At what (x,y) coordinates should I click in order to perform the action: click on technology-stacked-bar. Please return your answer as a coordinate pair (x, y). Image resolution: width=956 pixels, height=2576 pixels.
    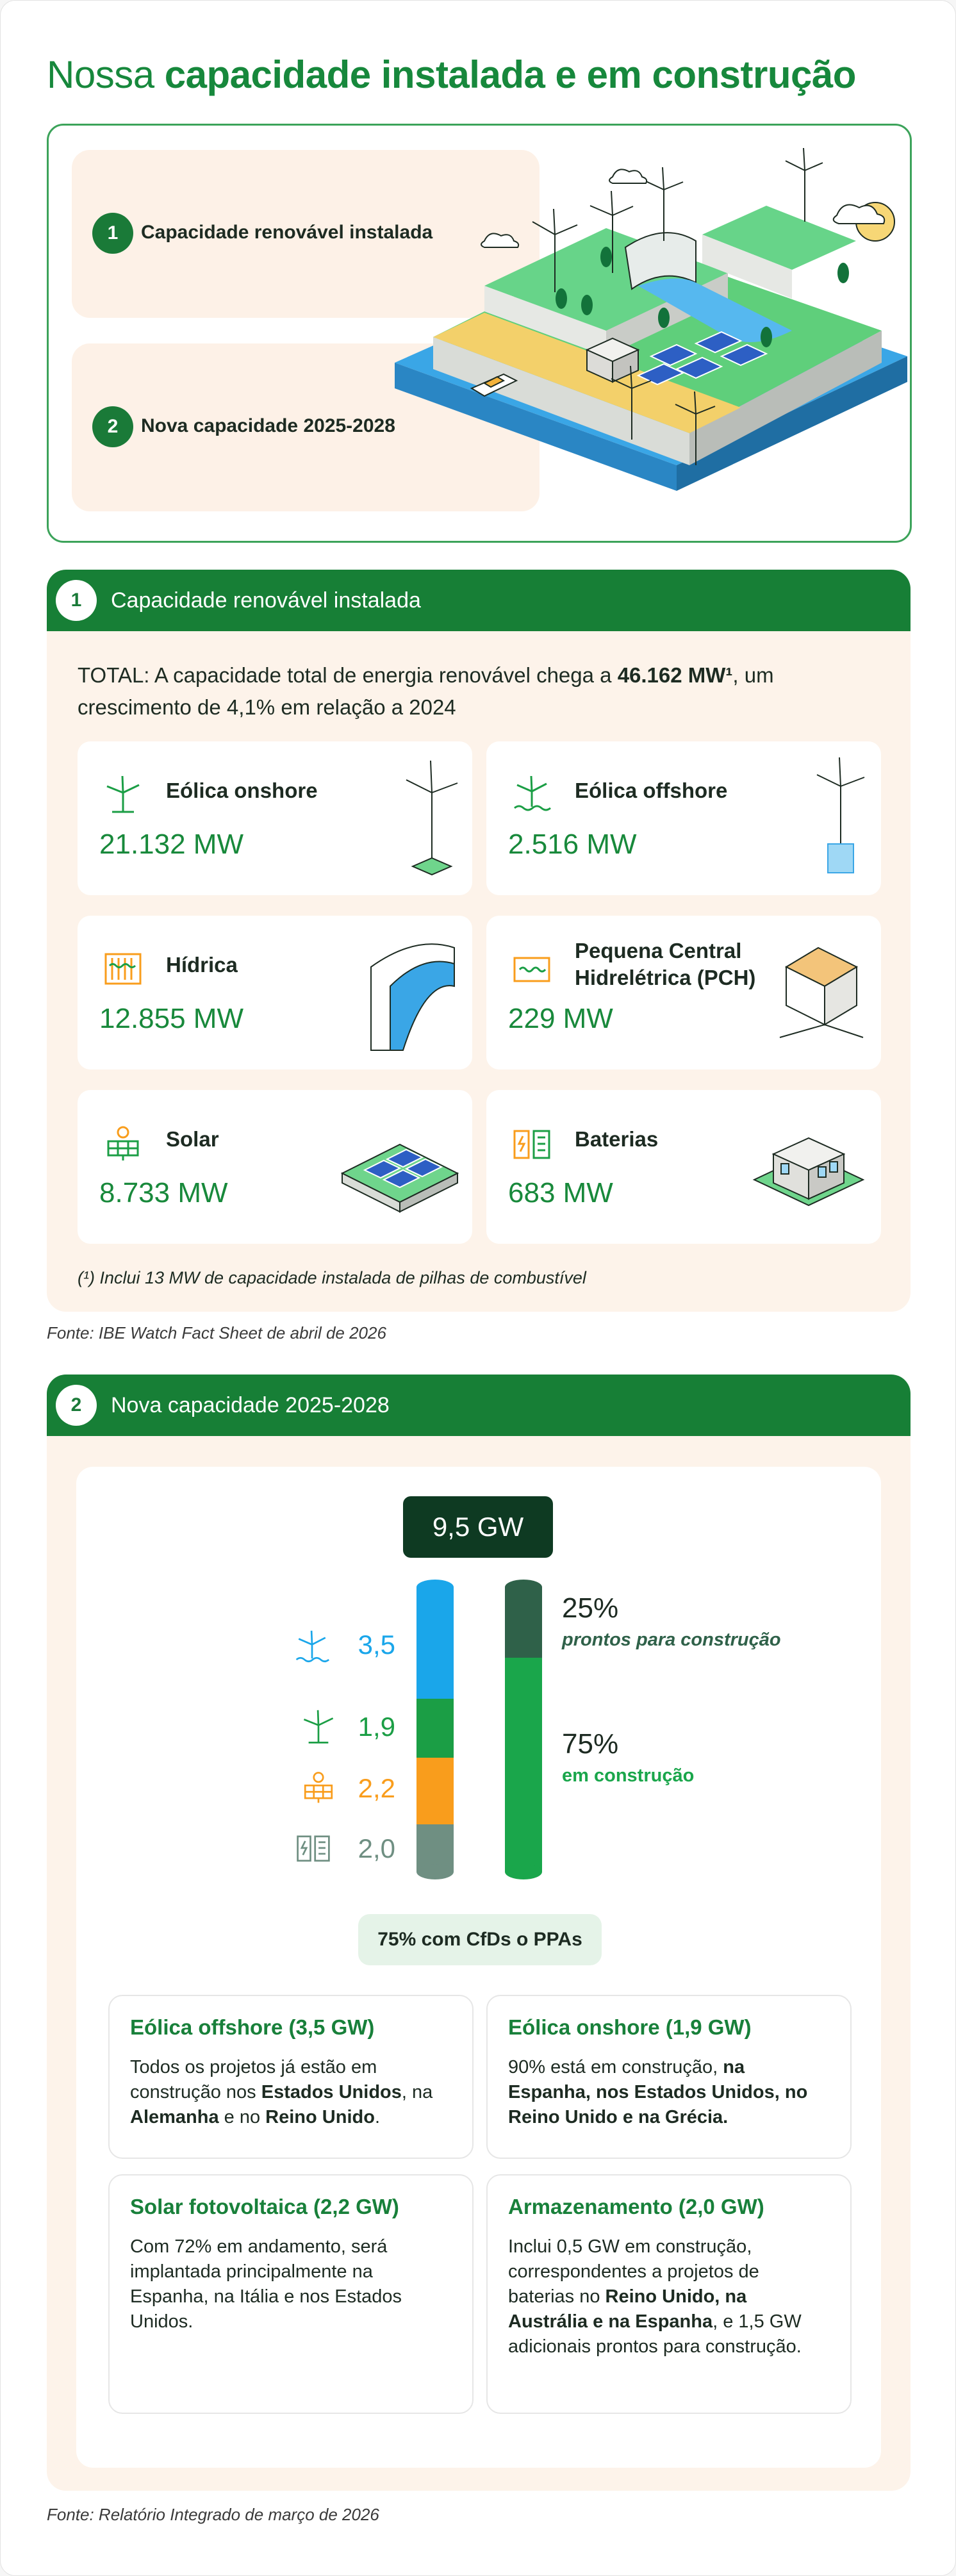
    Looking at the image, I should click on (435, 1729).